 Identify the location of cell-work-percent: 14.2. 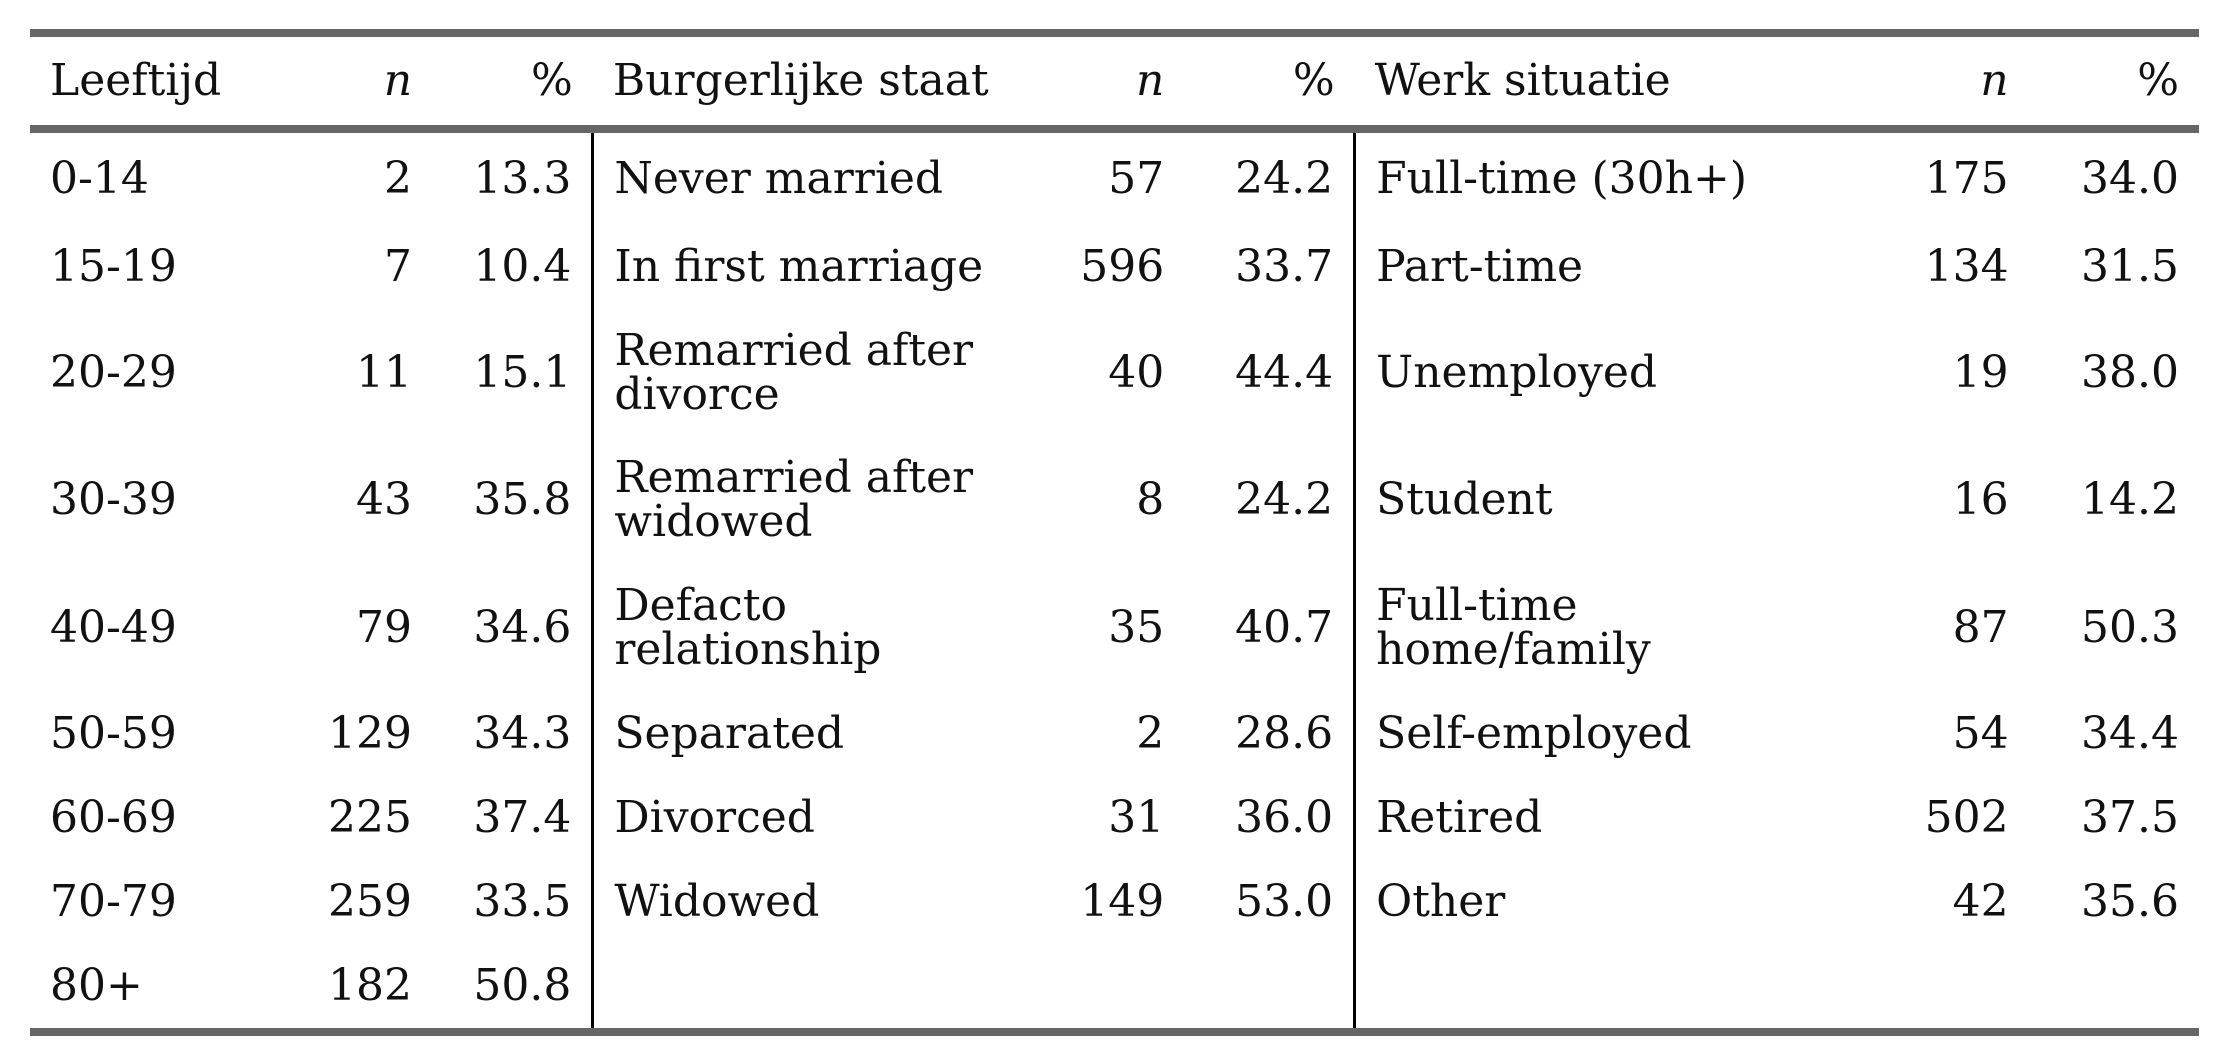
(2130, 499).